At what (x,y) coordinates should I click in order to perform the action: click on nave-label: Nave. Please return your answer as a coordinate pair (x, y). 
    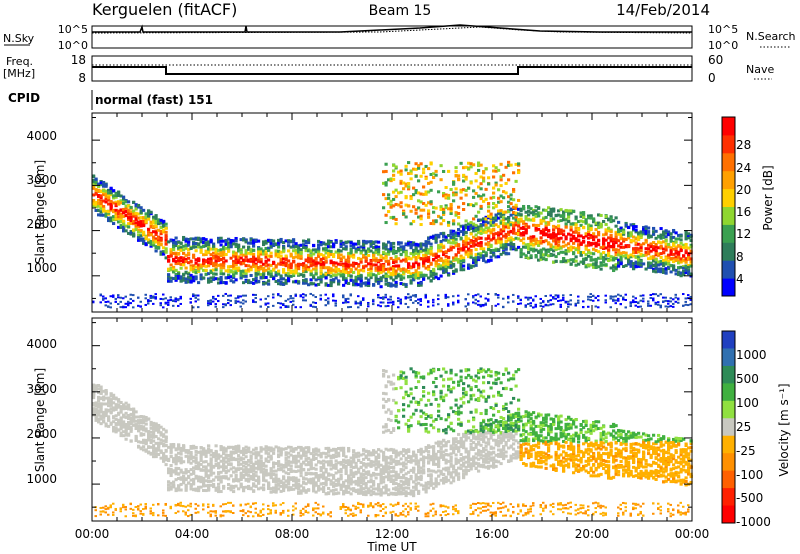
    Looking at the image, I should click on (760, 69).